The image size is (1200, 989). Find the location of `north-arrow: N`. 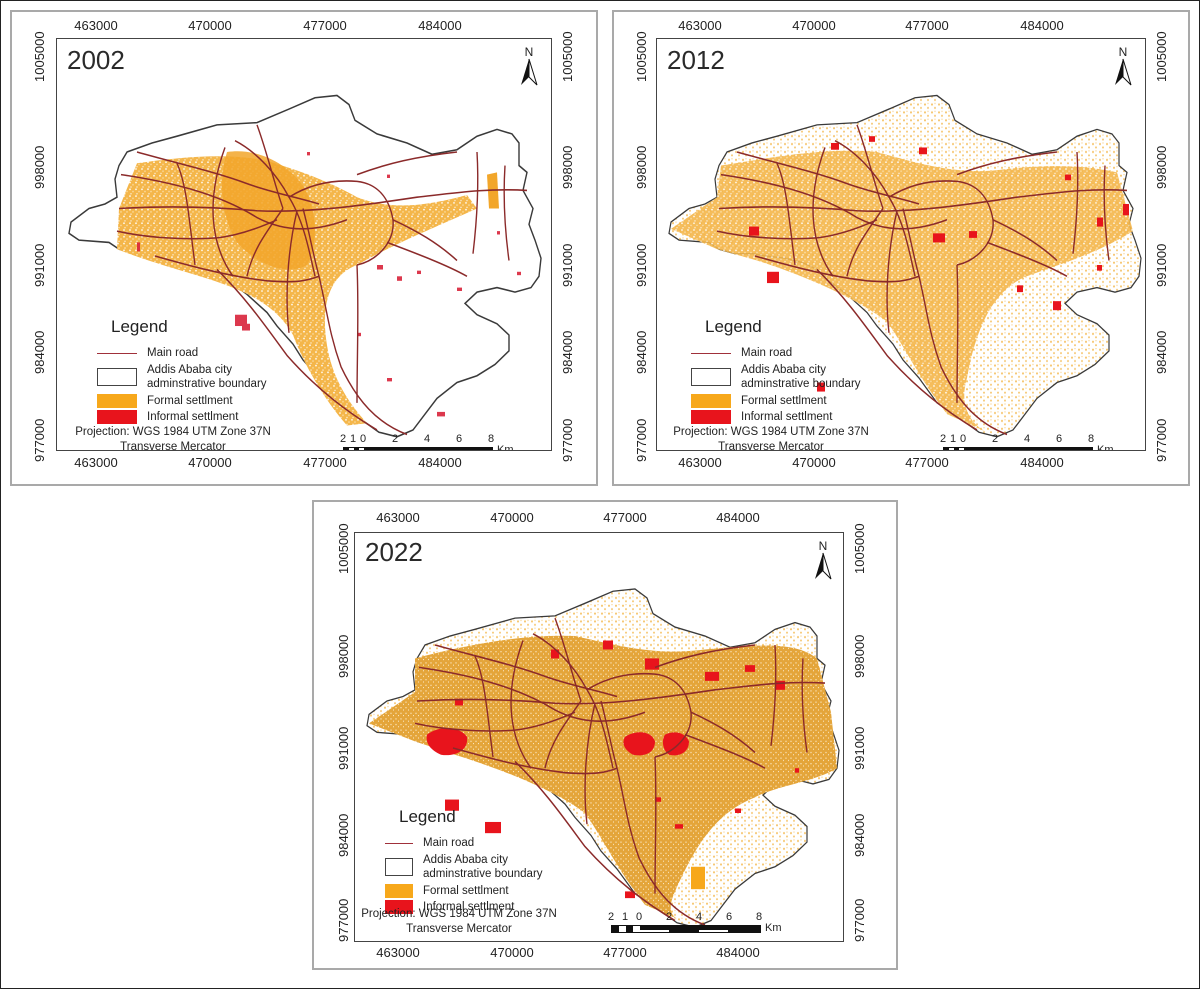

north-arrow: N is located at coordinates (529, 67).